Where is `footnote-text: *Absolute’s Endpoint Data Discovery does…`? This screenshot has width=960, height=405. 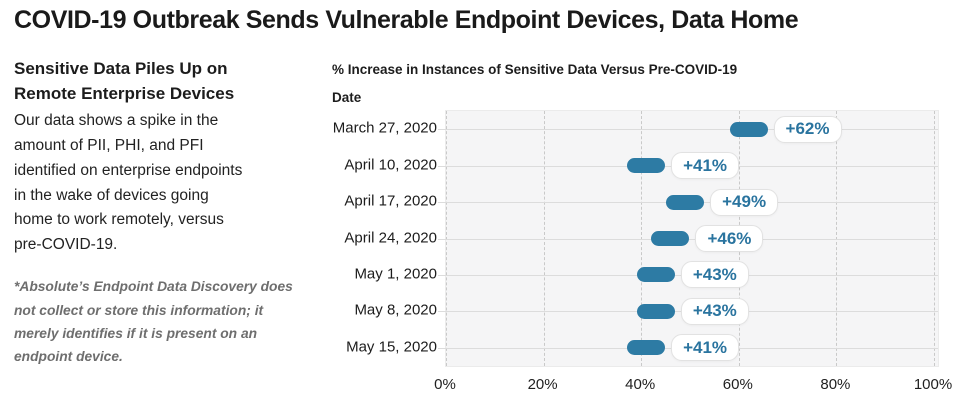
footnote-text: *Absolute’s Endpoint Data Discovery does… is located at coordinates (153, 322).